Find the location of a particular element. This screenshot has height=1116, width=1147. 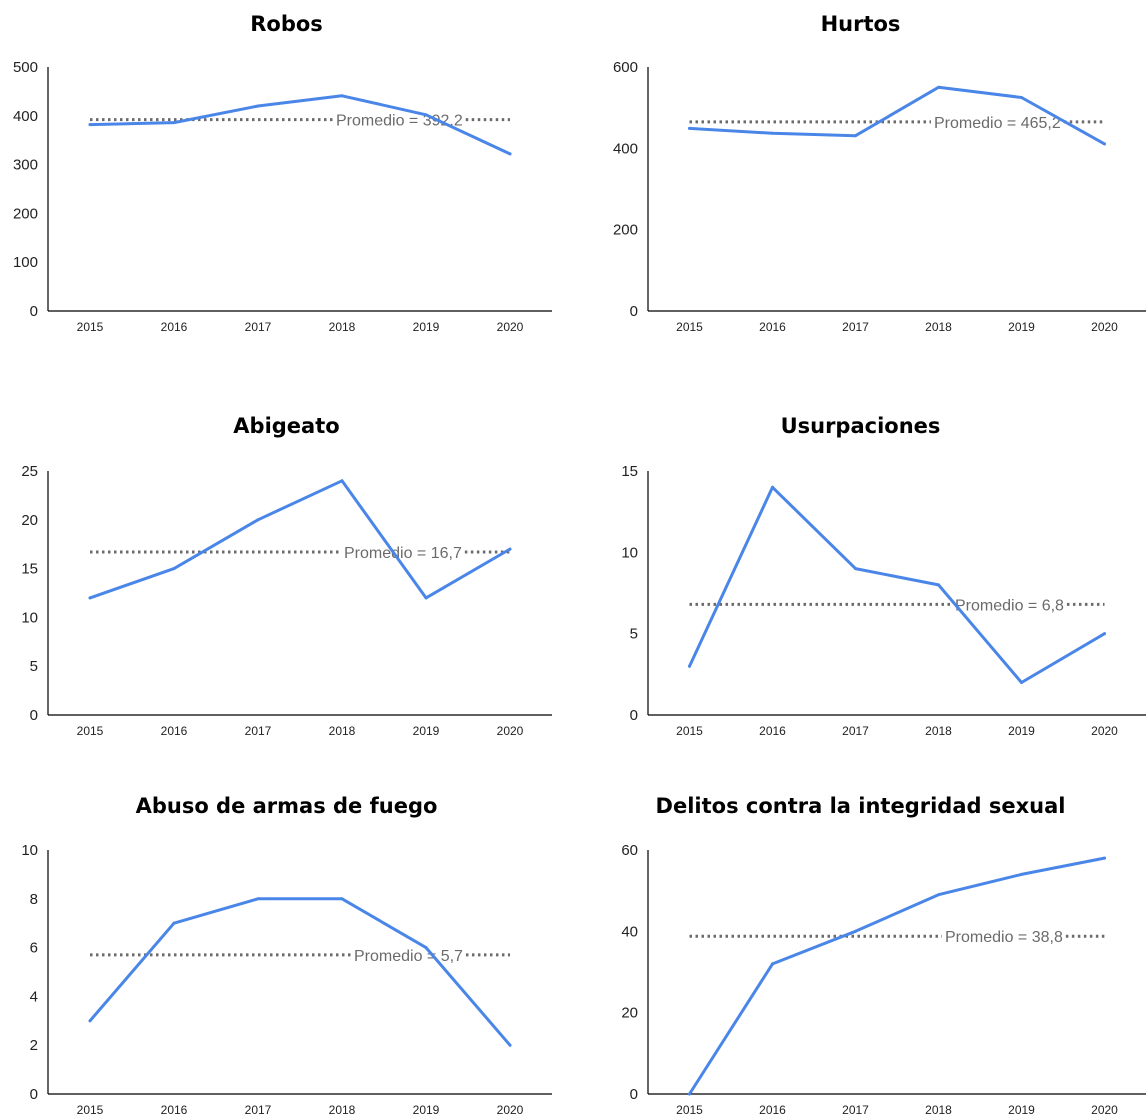

y-tick-label: 300 is located at coordinates (25, 165).